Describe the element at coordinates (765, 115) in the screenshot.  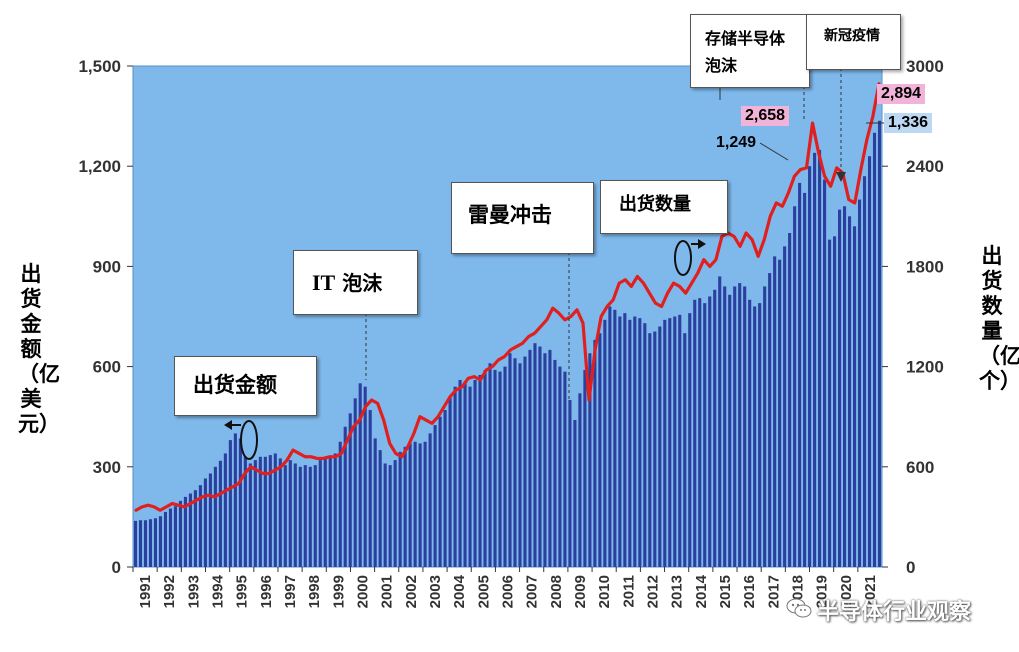
I see `data-label-quantity-2018-text: 2,658` at that location.